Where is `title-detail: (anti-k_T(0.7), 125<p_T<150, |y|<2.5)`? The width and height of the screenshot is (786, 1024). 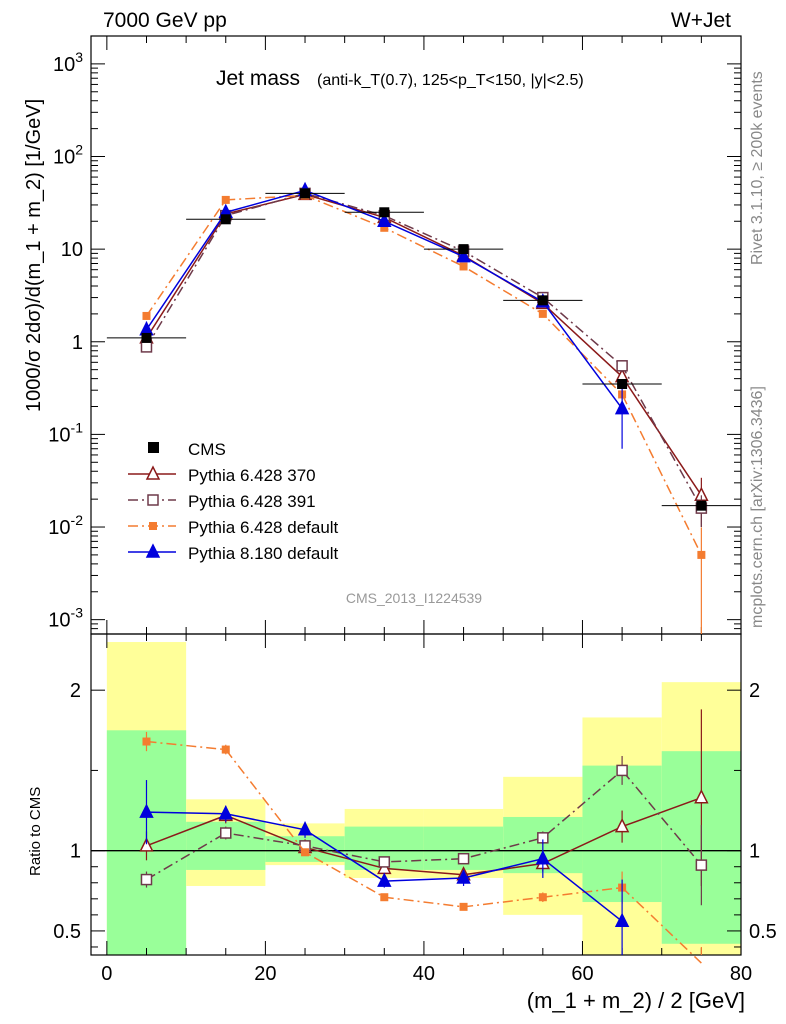
title-detail: (anti-k_T(0.7), 125<p_T<150, |y|<2.5) is located at coordinates (450, 80).